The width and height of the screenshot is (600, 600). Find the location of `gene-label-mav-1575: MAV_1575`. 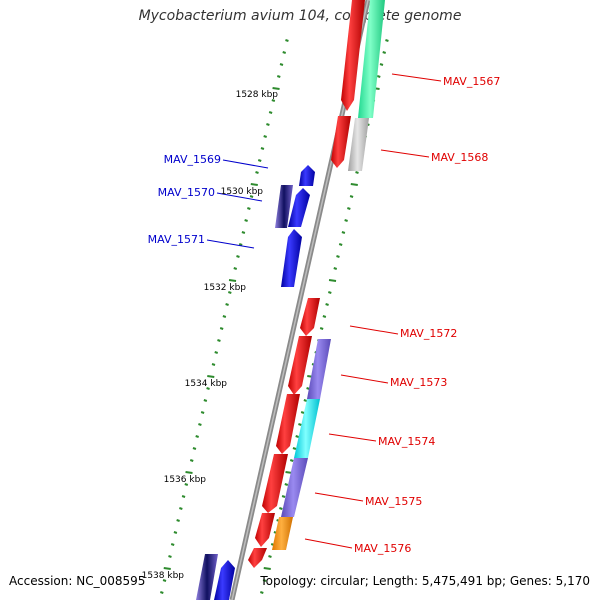

gene-label-mav-1575: MAV_1575 is located at coordinates (393, 501).